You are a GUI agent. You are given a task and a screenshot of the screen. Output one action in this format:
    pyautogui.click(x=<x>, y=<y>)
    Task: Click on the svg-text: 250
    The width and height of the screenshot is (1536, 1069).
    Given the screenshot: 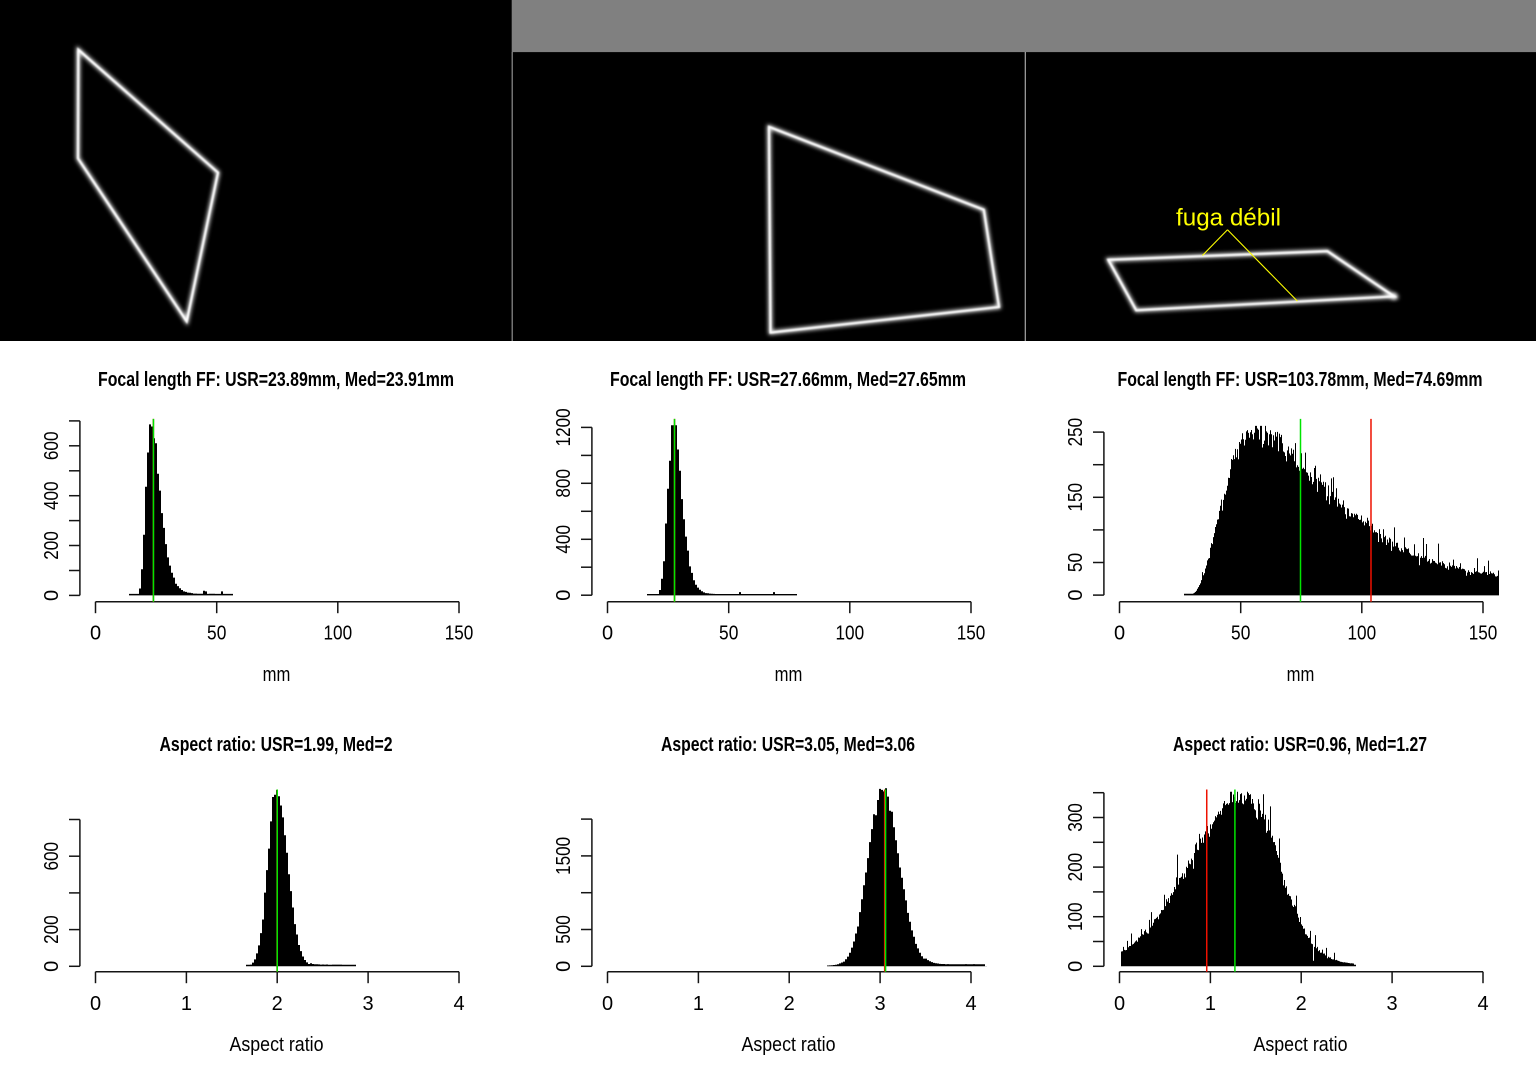 What is the action you would take?
    pyautogui.click(x=1076, y=432)
    